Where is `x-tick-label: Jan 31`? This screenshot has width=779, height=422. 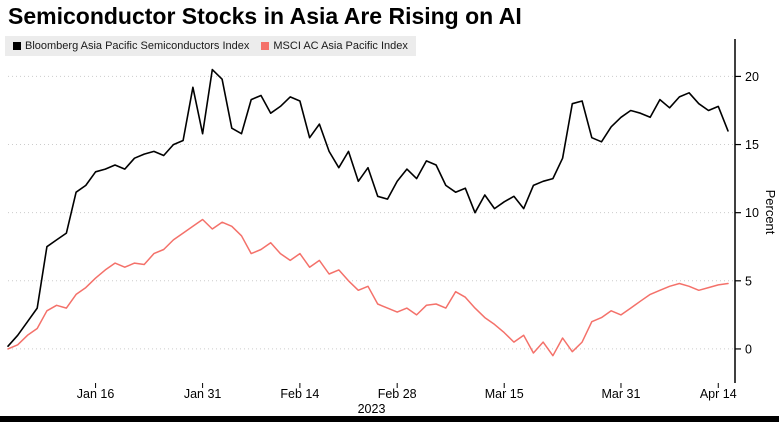 x-tick-label: Jan 31 is located at coordinates (203, 394).